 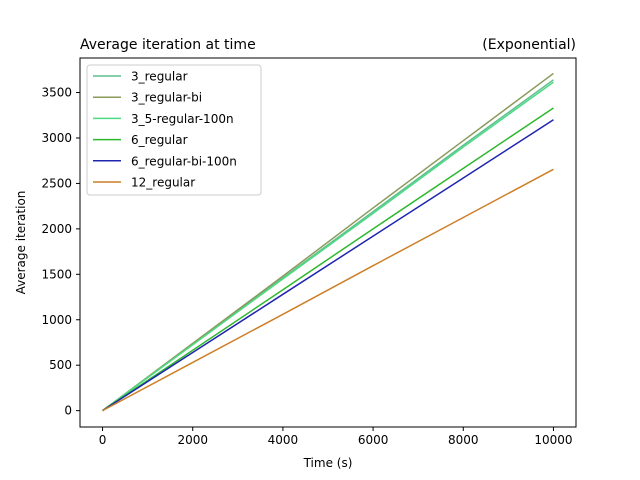 What do you see at coordinates (159, 77) in the screenshot?
I see `legend-label-0: 3_regular` at bounding box center [159, 77].